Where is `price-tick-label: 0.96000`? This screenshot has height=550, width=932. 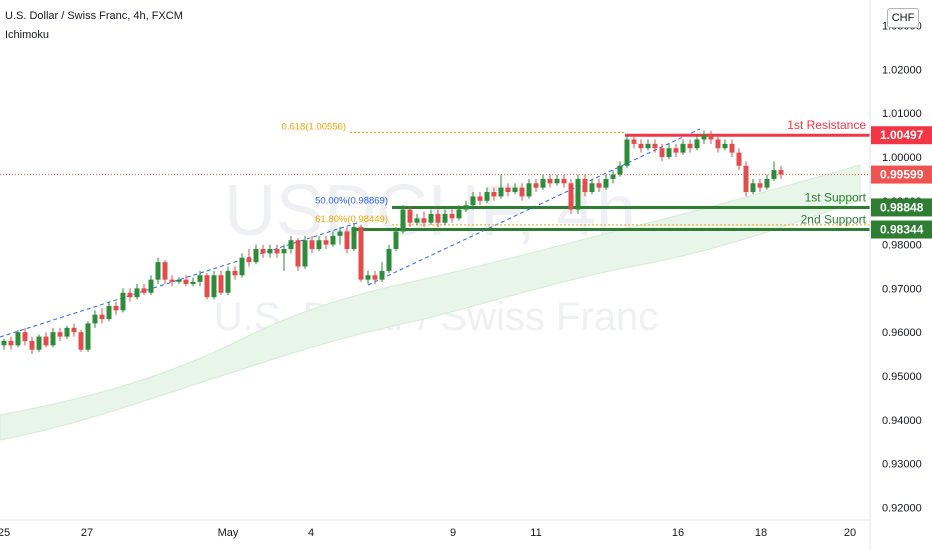
price-tick-label: 0.96000 is located at coordinates (902, 333).